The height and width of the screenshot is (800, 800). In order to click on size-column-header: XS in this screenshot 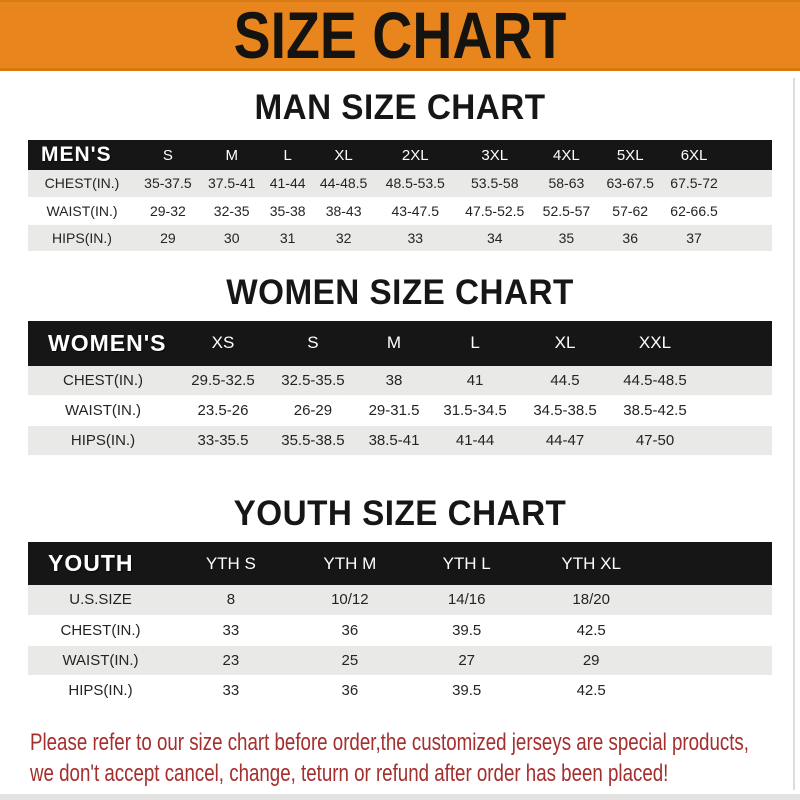, I will do `click(223, 342)`.